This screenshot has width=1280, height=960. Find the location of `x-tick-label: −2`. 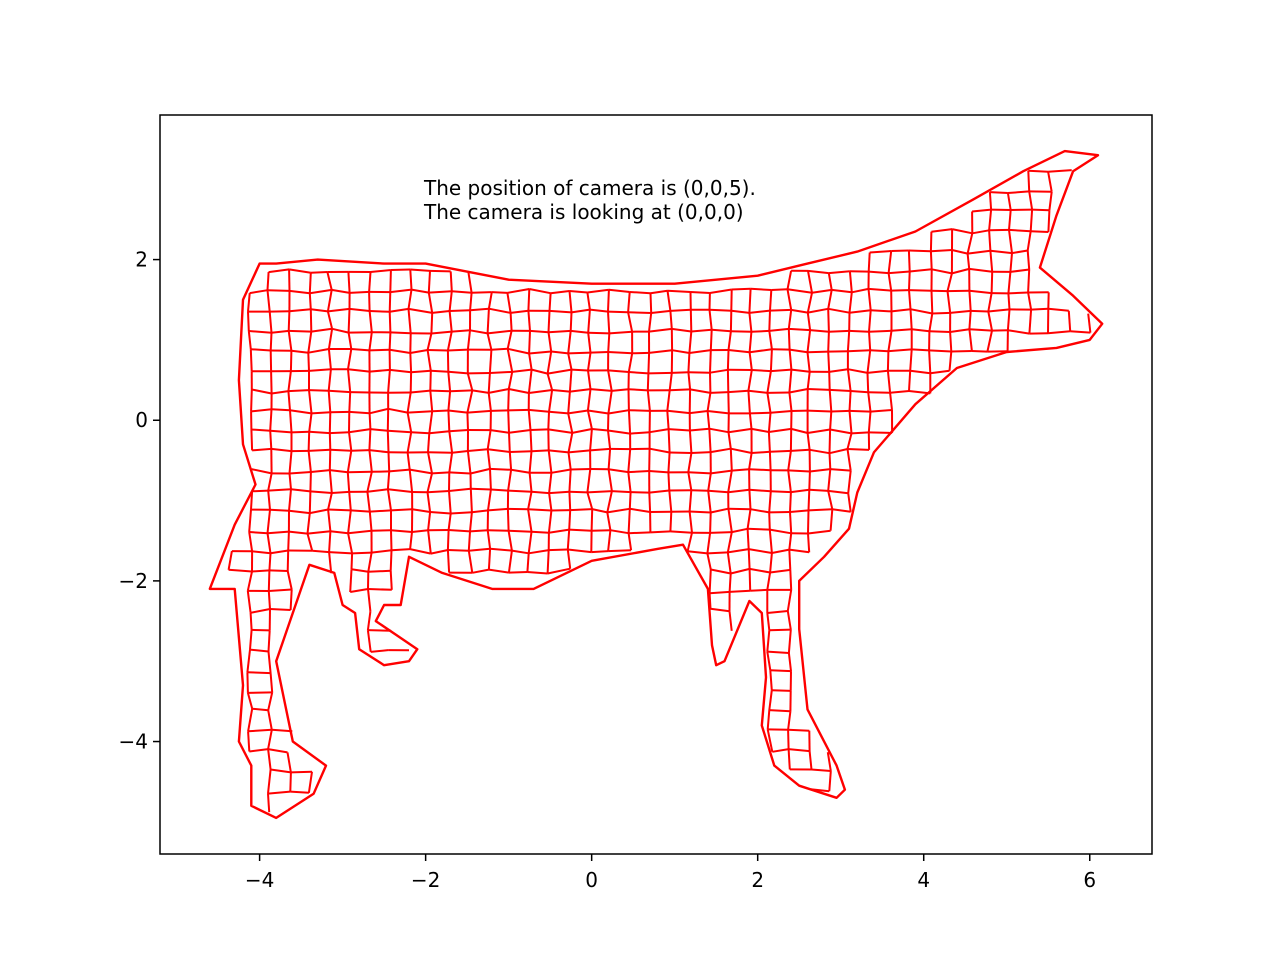

x-tick-label: −2 is located at coordinates (425, 880).